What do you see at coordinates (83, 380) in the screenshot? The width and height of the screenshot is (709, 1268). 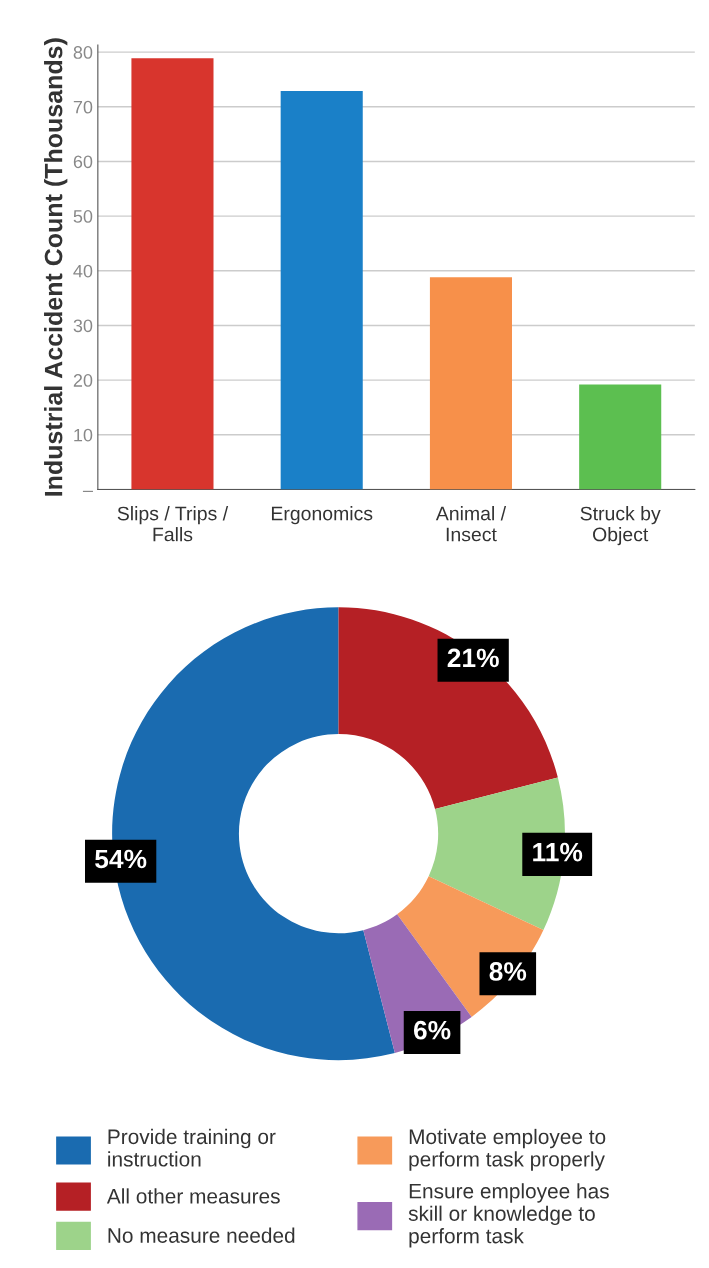 I see `y-tick-label: 20` at bounding box center [83, 380].